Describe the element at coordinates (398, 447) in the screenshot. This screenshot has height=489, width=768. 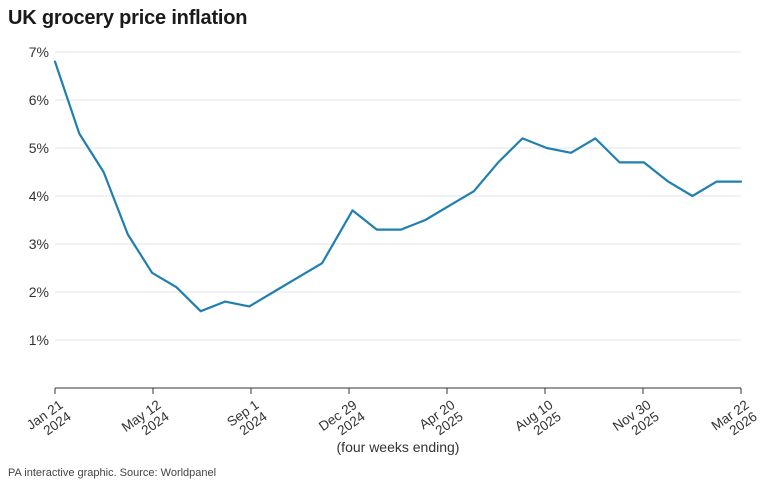
I see `x-axis-label: (four weeks ending)` at that location.